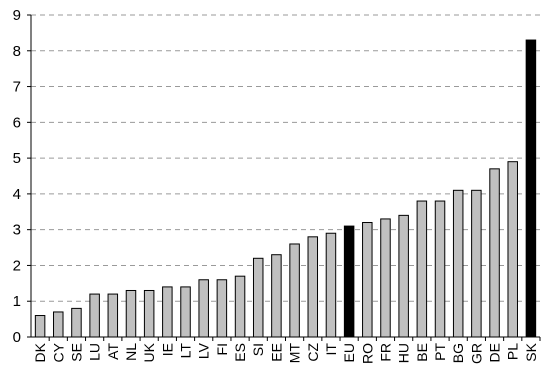 The image size is (542, 378). I want to click on bar-eu, so click(349, 281).